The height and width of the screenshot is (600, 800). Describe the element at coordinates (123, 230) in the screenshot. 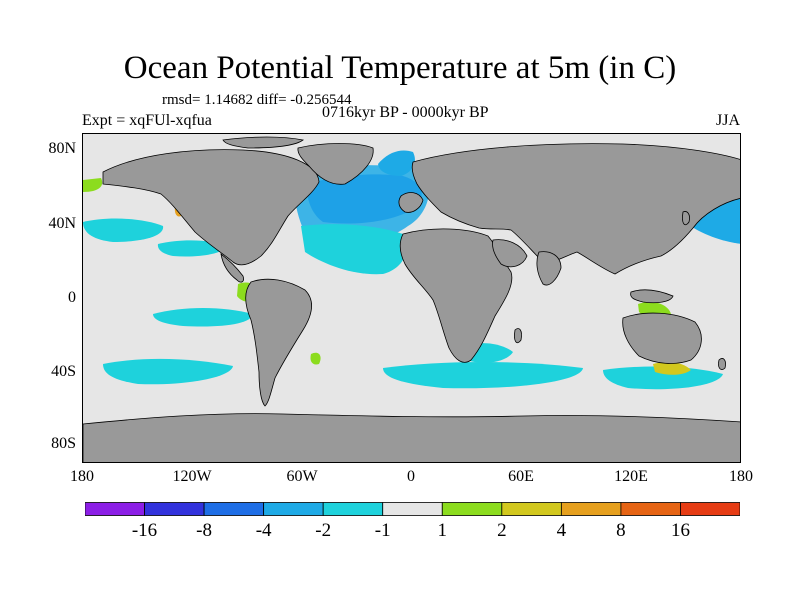

I see `anomaly-north-pacific-west` at that location.